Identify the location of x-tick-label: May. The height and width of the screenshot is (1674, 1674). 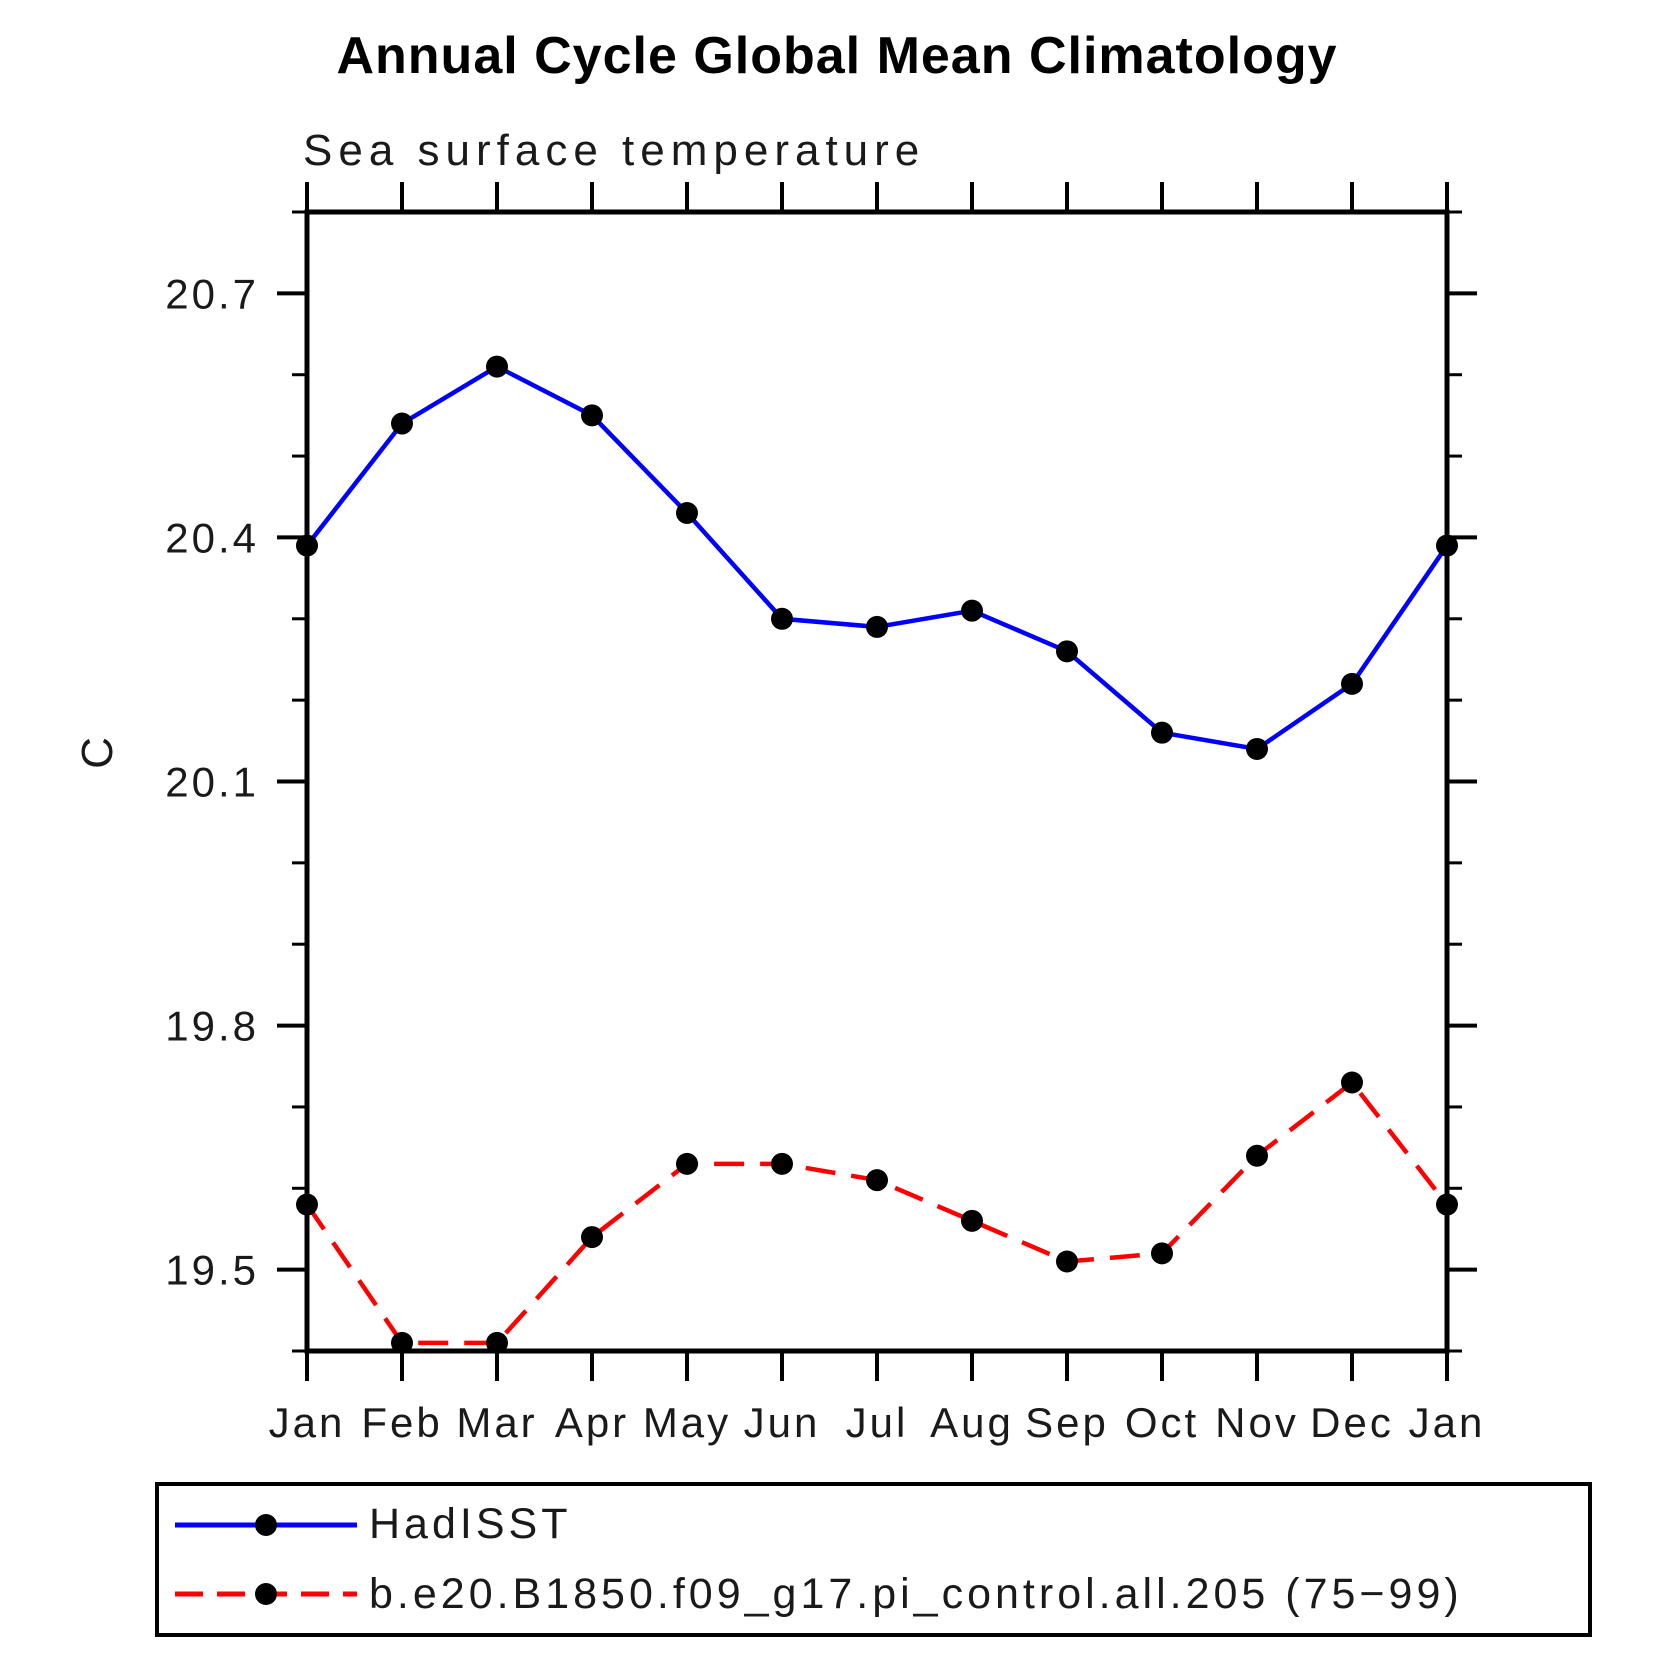
(687, 1422).